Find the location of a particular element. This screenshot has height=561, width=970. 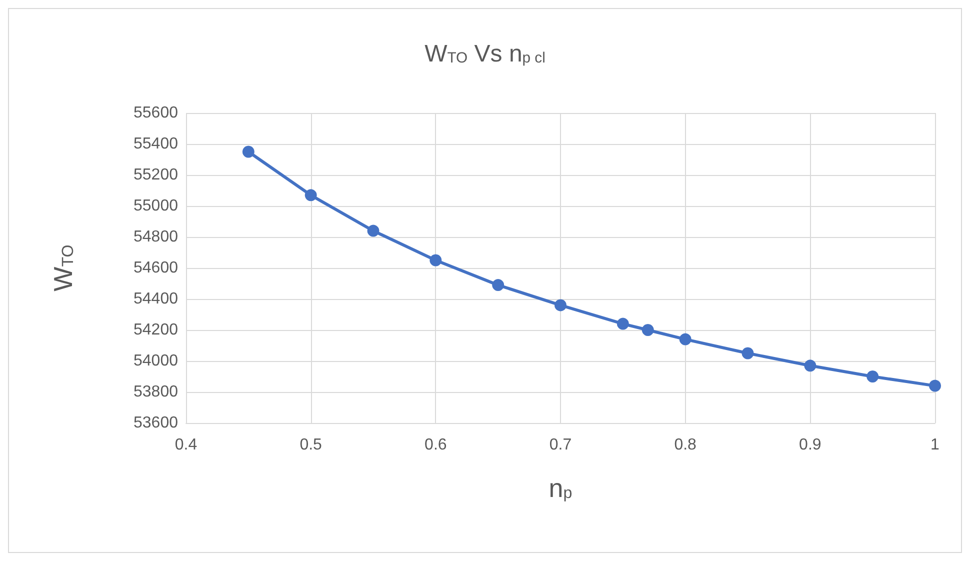

x-axis-title: np is located at coordinates (560, 488).